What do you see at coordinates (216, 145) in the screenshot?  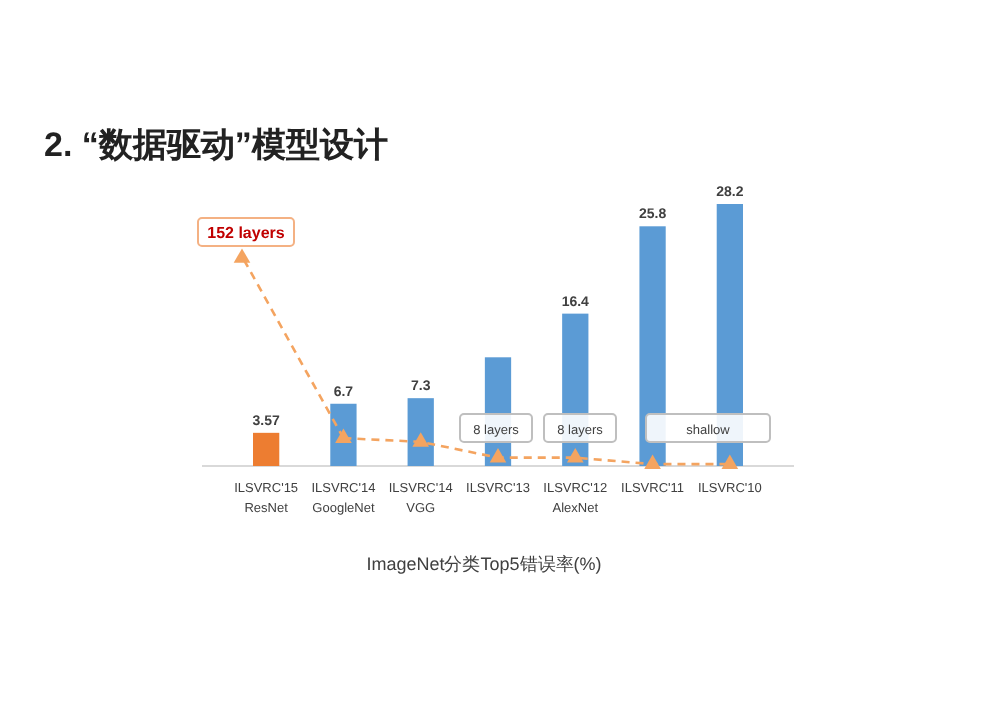 I see `chart-title: 2. “数据驱动”模型设计` at bounding box center [216, 145].